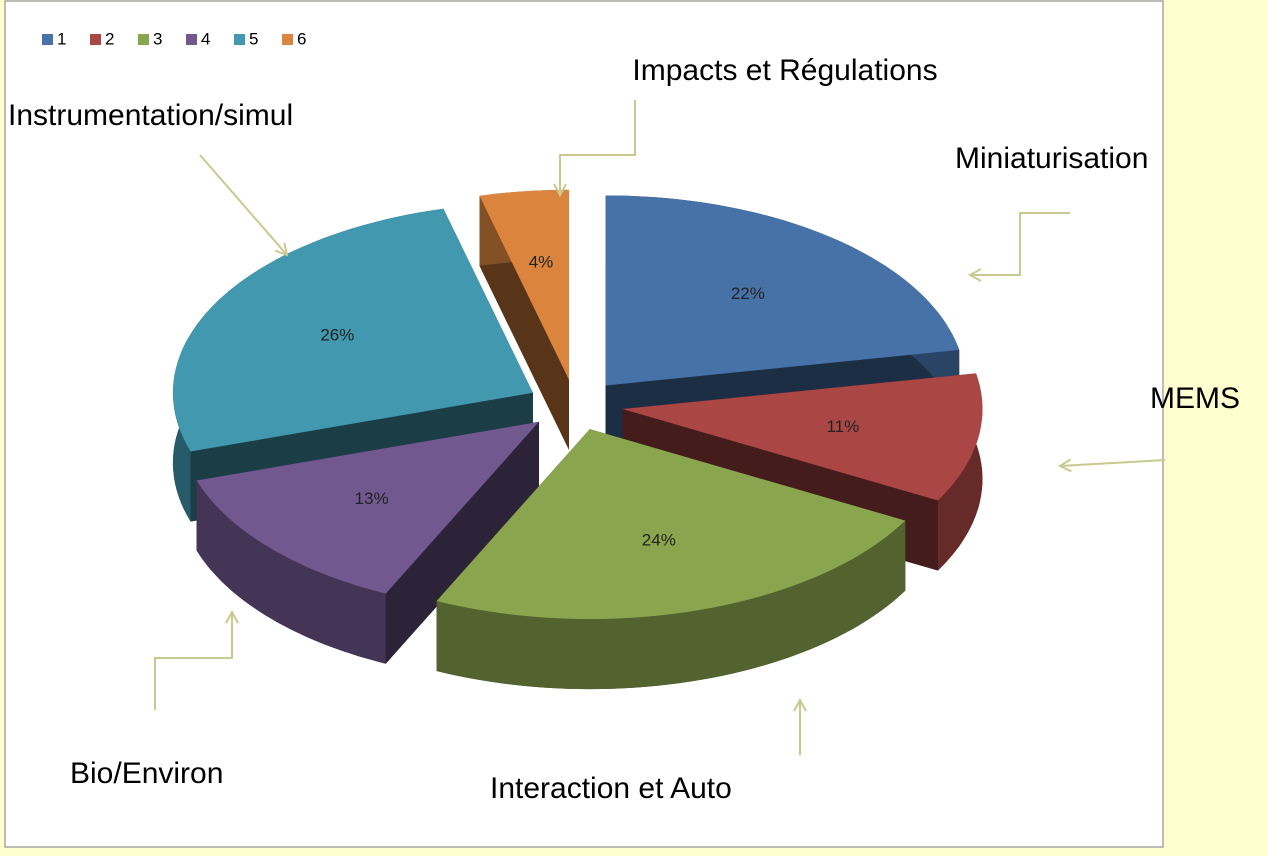  I want to click on annotation: Instrumentation/simul, so click(150, 115).